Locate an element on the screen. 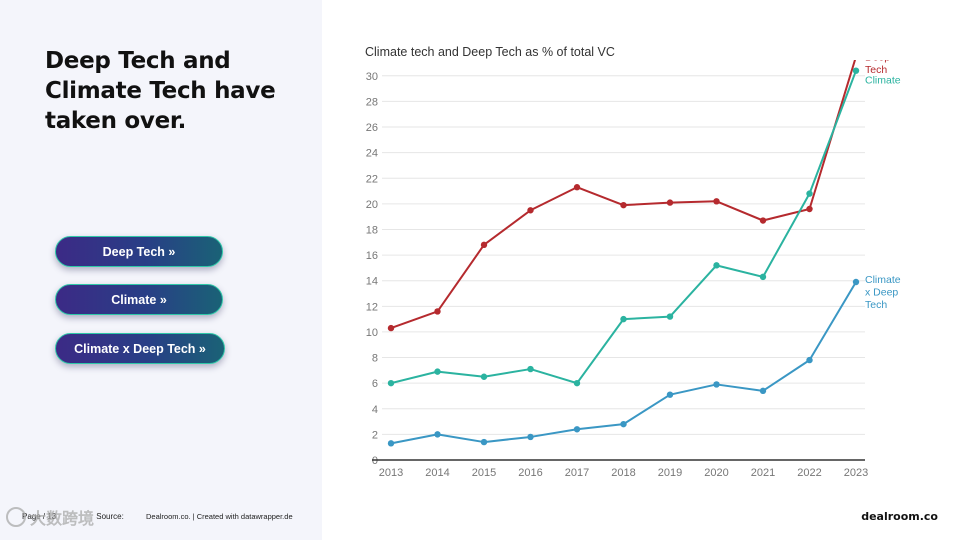  page-number: Page / 13 is located at coordinates (39, 516).